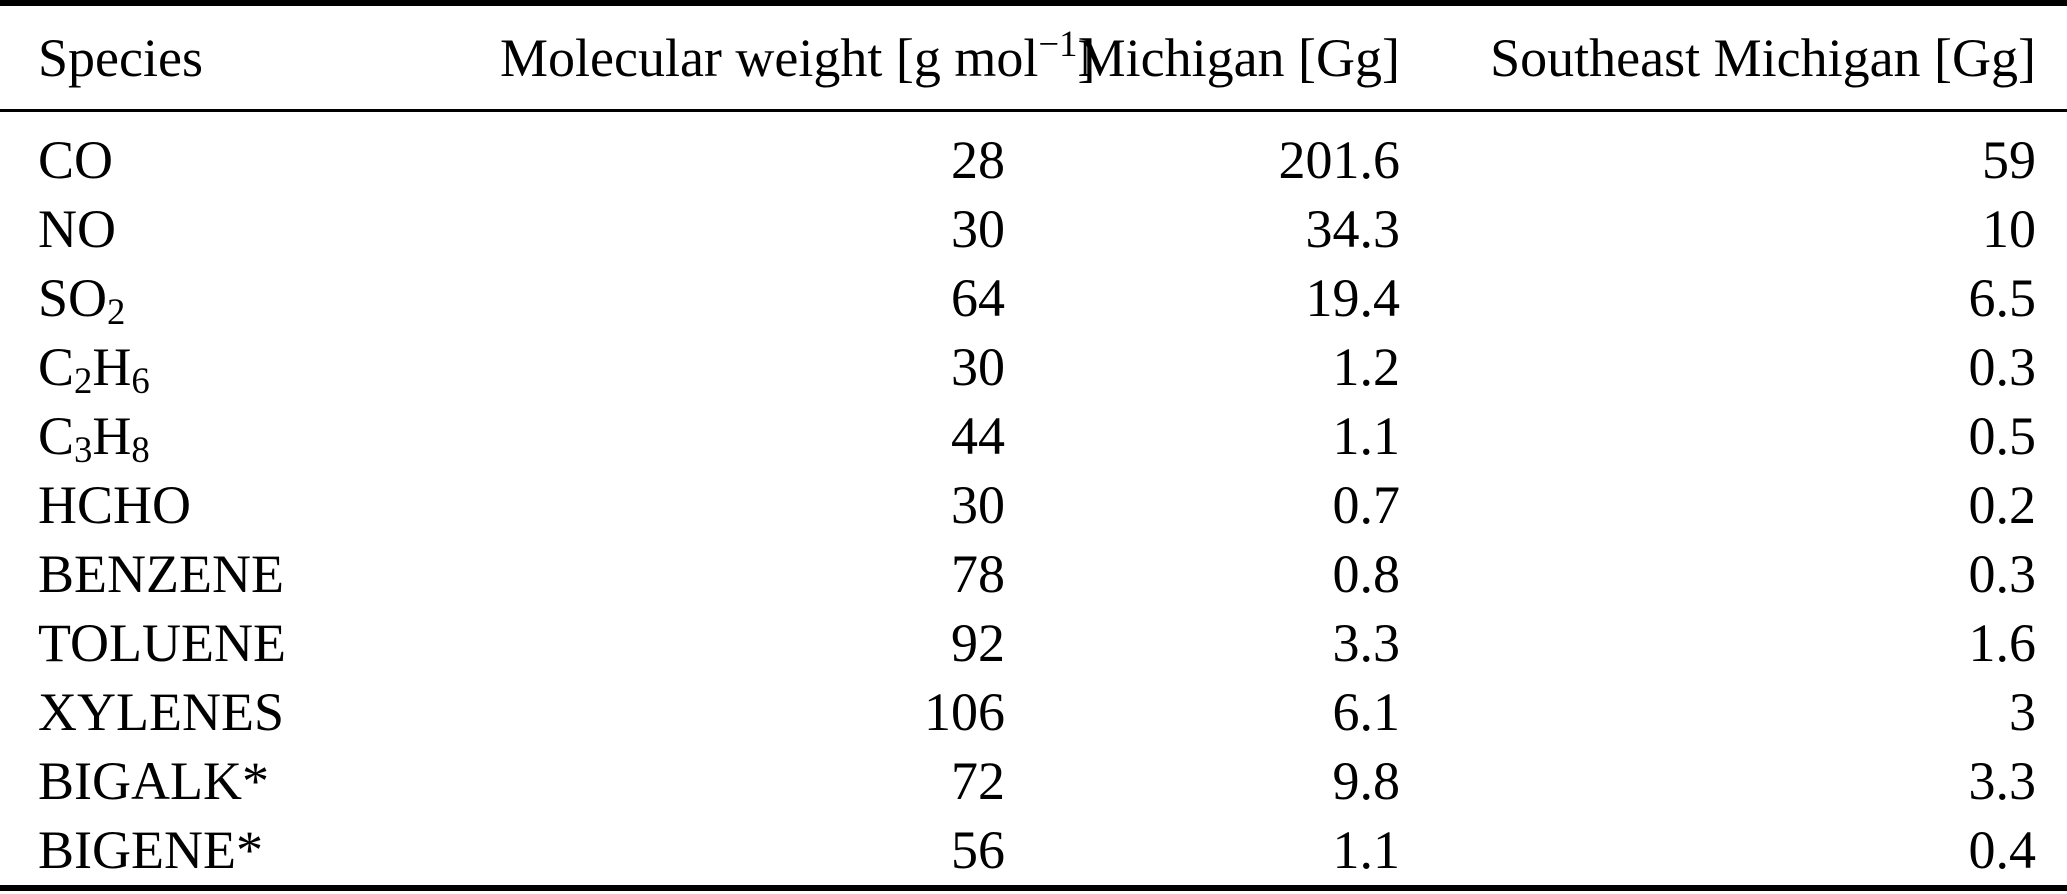 The image size is (2067, 894). Describe the element at coordinates (2002, 436) in the screenshot. I see `cell-se_michigan: 0.5` at that location.